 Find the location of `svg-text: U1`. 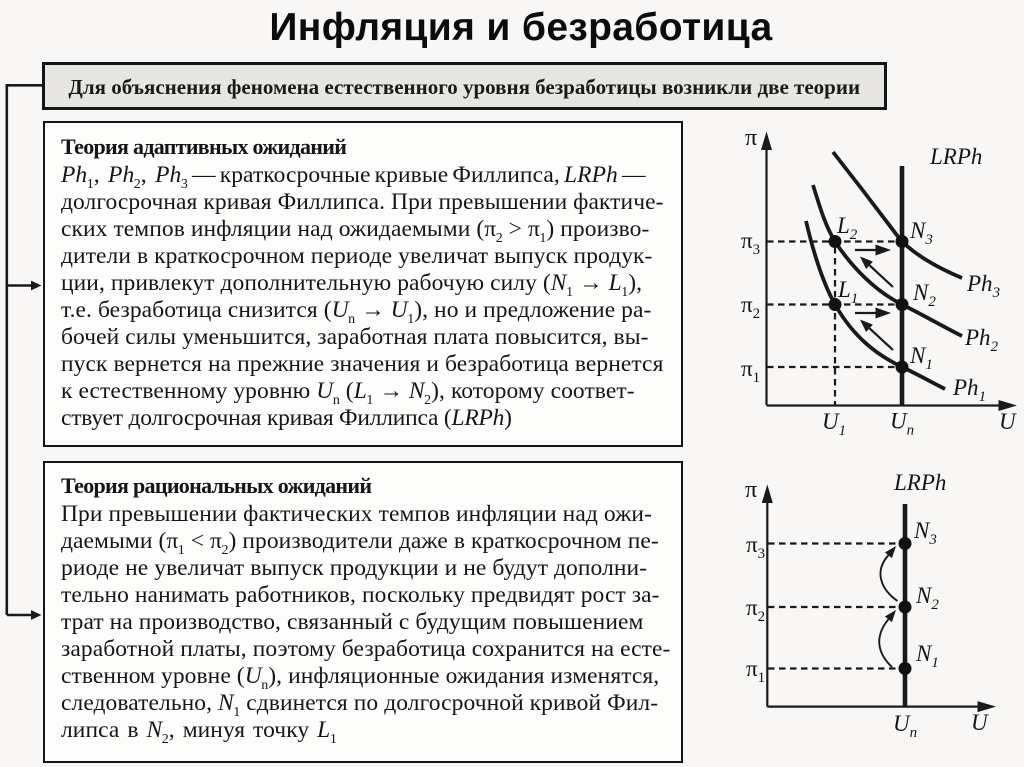

svg-text: U1 is located at coordinates (834, 424).